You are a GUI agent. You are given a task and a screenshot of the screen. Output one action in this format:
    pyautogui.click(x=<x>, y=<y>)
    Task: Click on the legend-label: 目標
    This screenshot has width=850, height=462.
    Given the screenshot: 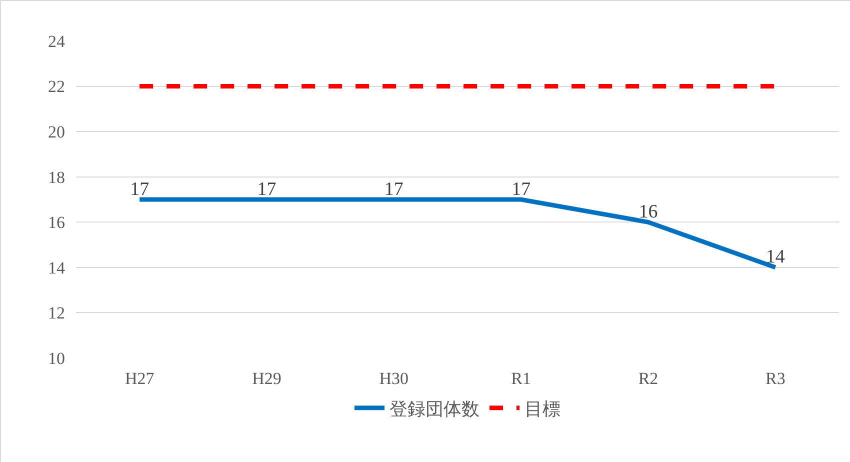 What is the action you would take?
    pyautogui.click(x=542, y=409)
    